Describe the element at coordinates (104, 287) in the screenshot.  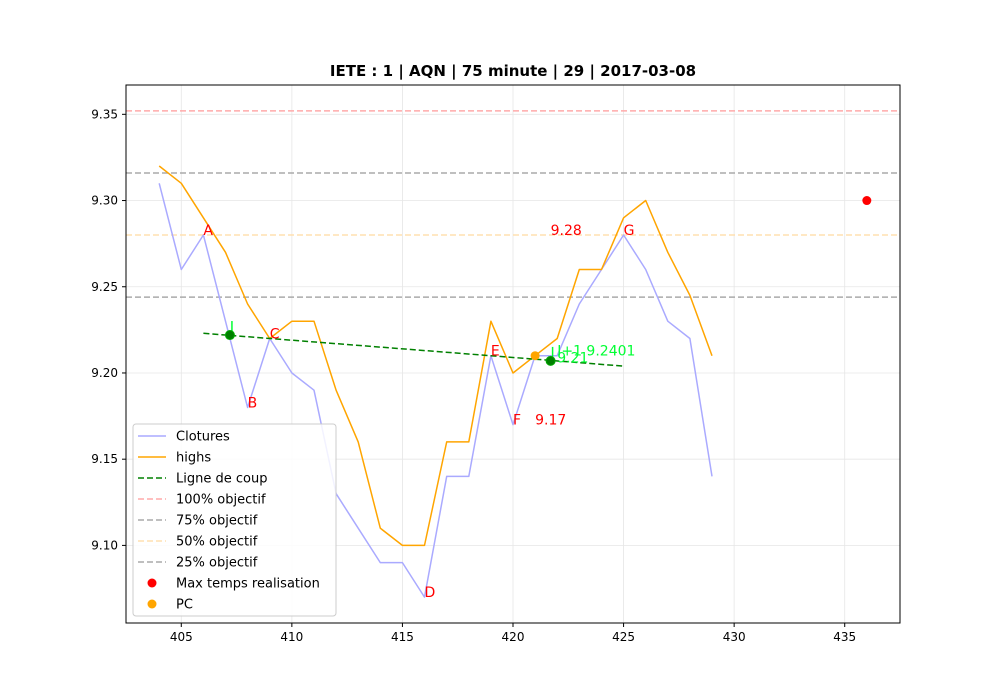
I see `y-tick-label: 9.25` at that location.